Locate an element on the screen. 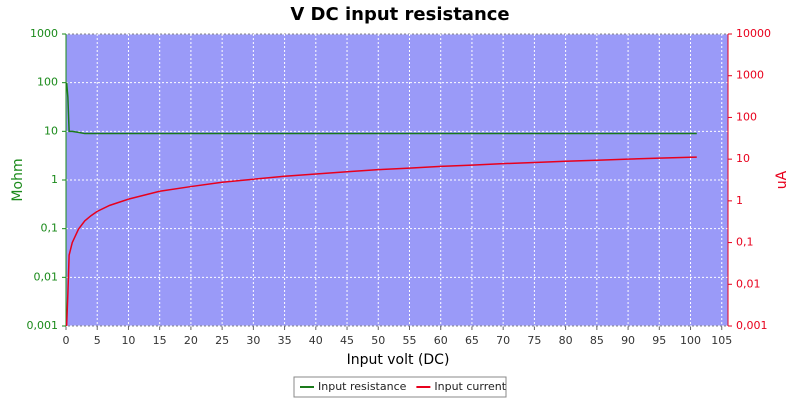 The width and height of the screenshot is (800, 400). x-tick-label: 105 is located at coordinates (721, 340).